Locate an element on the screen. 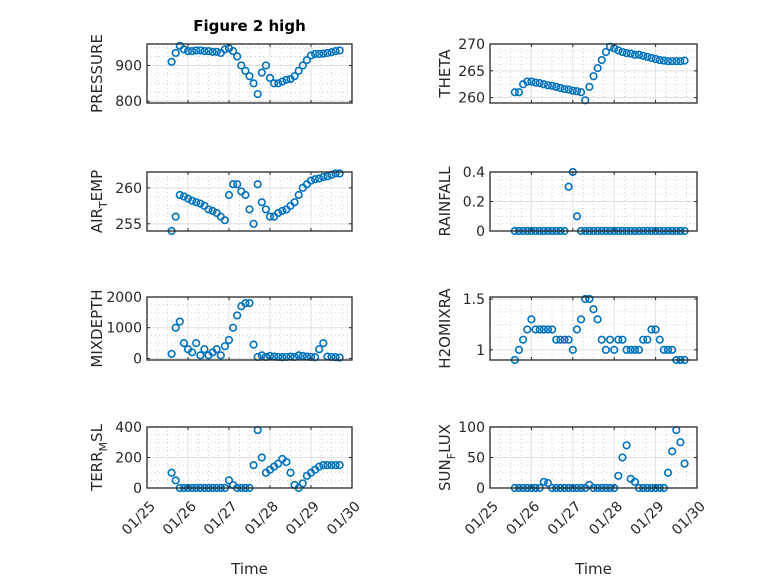 The width and height of the screenshot is (778, 583). y-tick-label: 255 is located at coordinates (128, 225).